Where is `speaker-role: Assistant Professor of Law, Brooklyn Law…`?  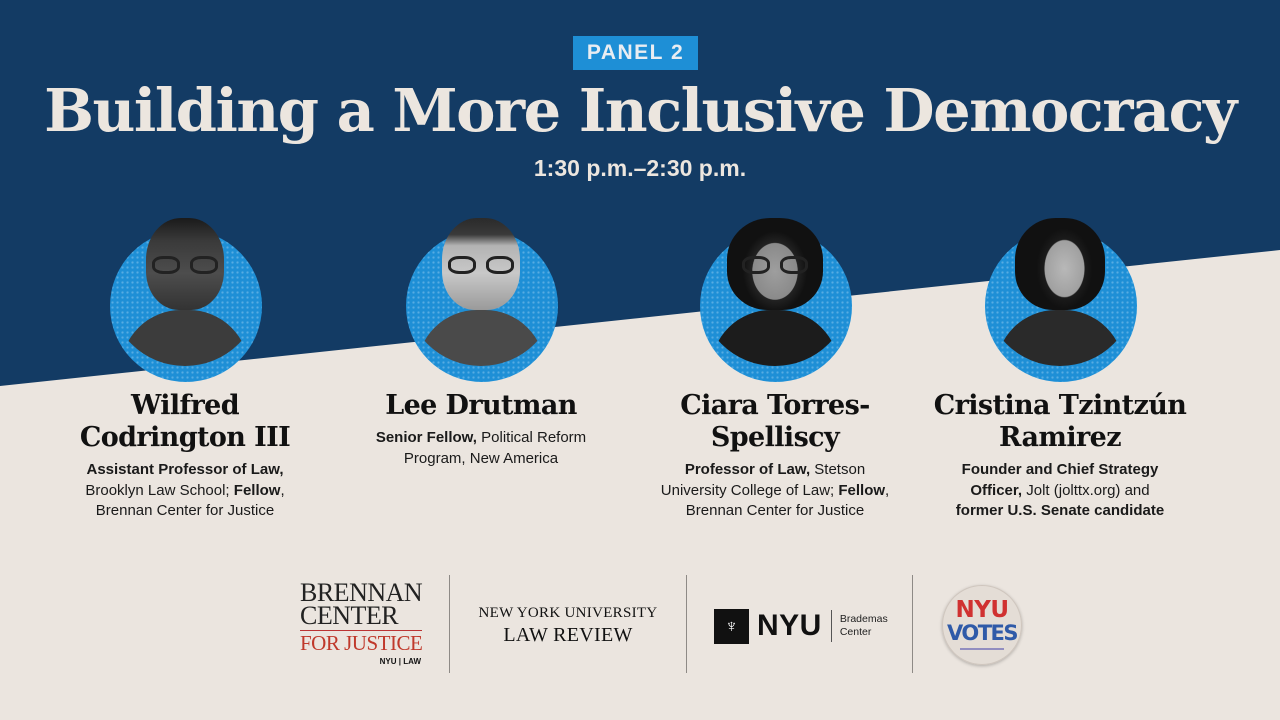 speaker-role: Assistant Professor of Law, Brooklyn Law… is located at coordinates (185, 490).